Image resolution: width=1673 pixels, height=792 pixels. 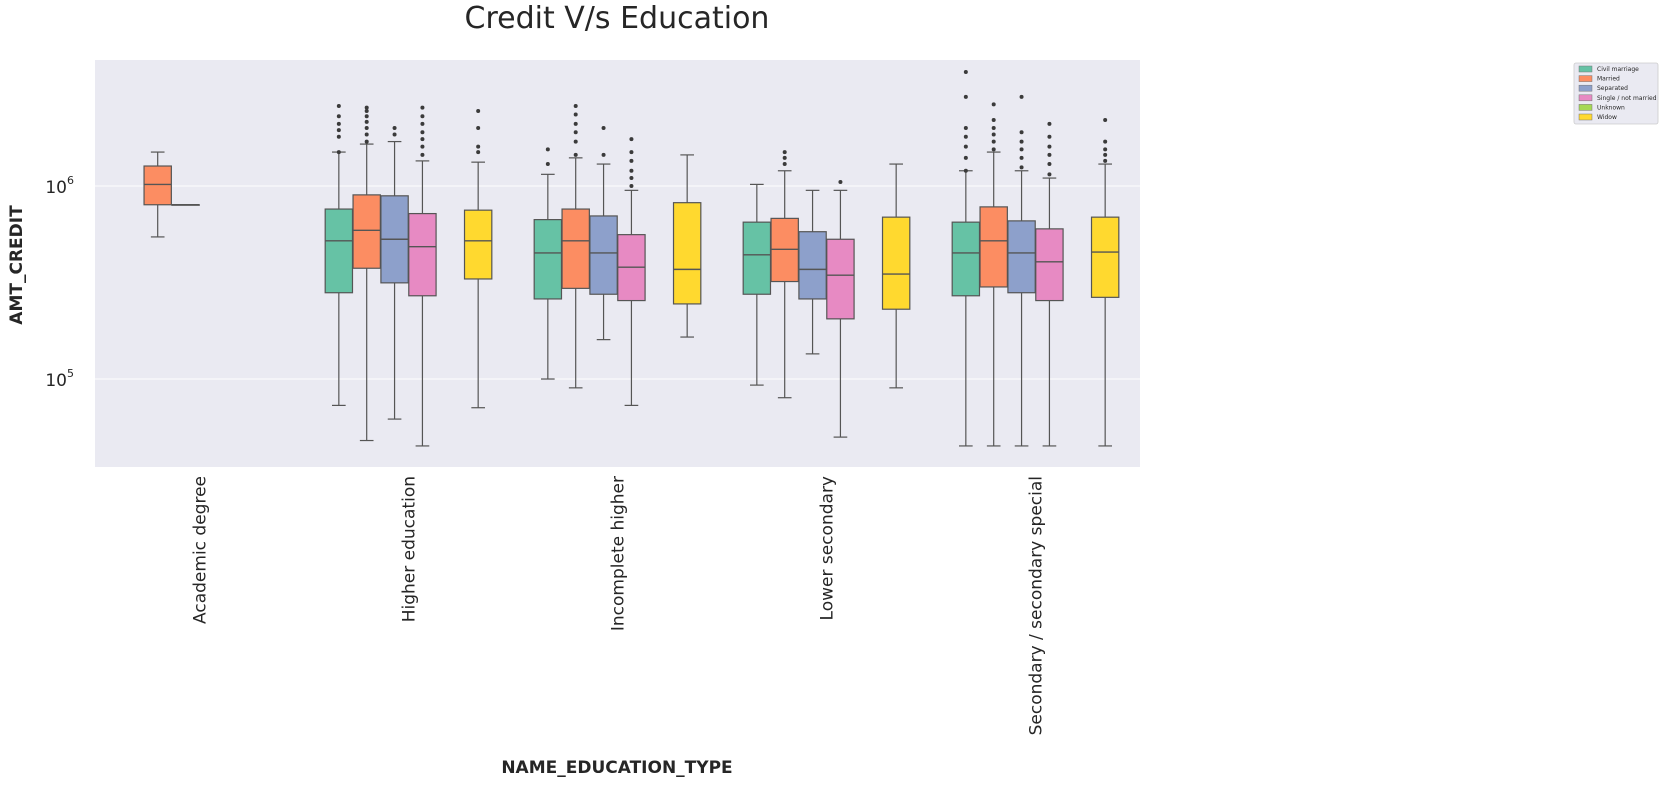 What do you see at coordinates (1627, 98) in the screenshot?
I see `legend-label: Single / not married` at bounding box center [1627, 98].